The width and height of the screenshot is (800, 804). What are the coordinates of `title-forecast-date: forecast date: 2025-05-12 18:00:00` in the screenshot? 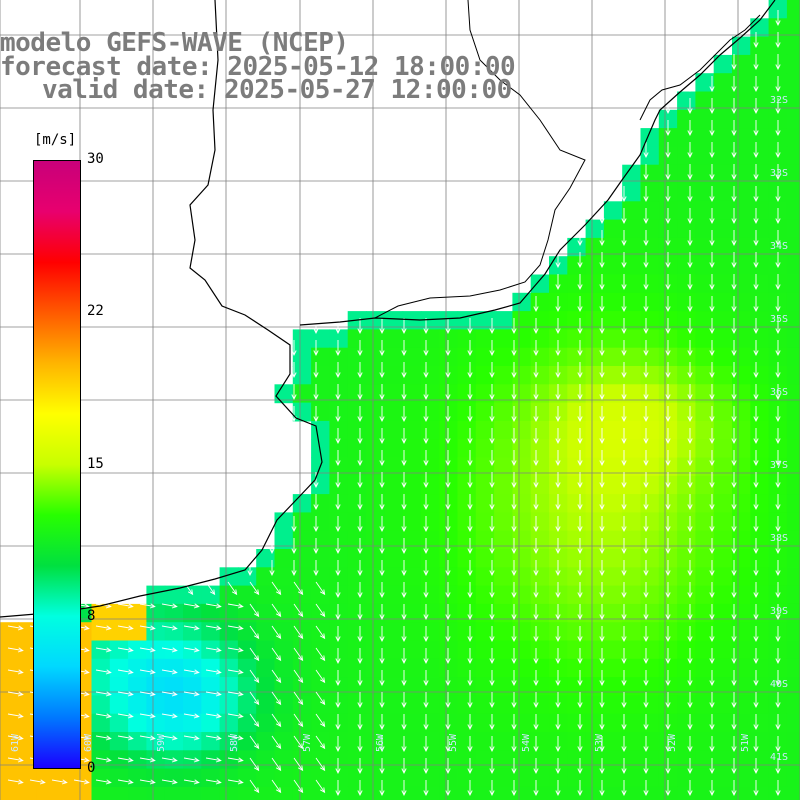 It's located at (258, 67).